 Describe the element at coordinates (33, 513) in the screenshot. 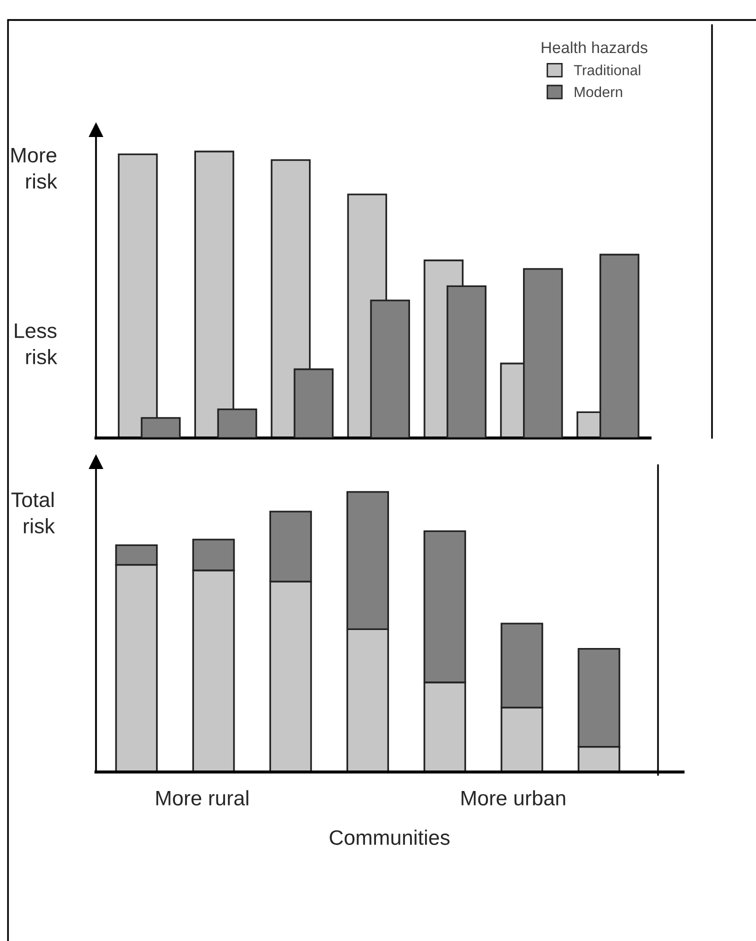

I see `text: Total risk` at that location.